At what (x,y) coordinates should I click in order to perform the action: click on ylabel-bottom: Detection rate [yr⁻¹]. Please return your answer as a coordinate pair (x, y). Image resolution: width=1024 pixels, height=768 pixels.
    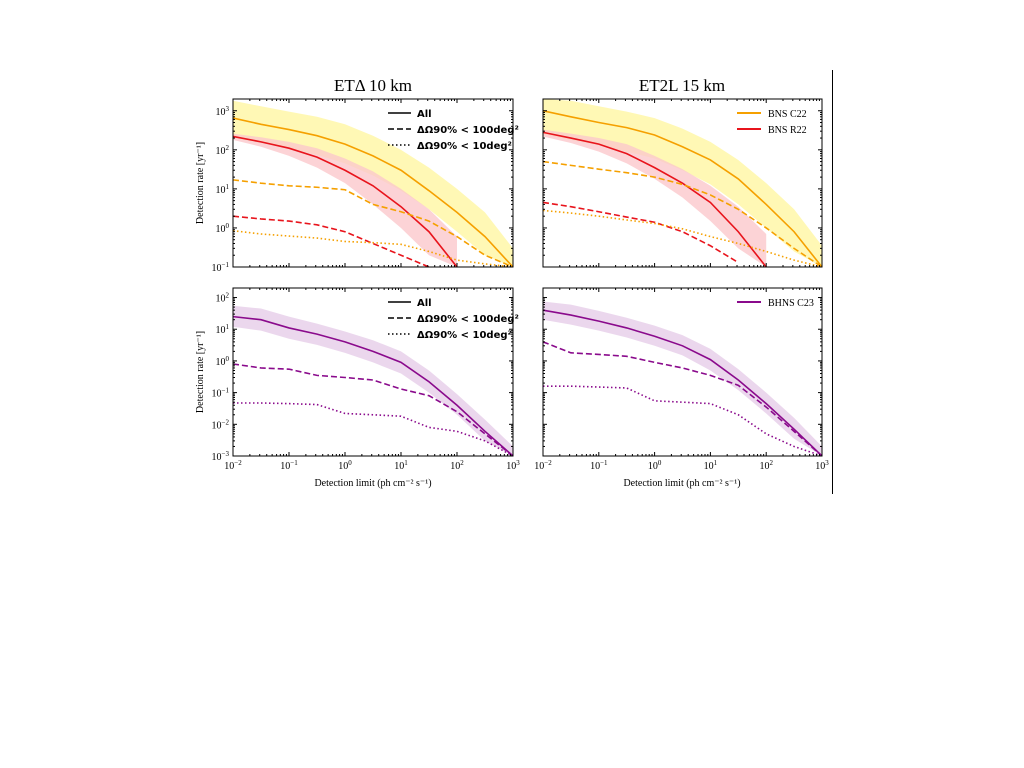
    Looking at the image, I should click on (200, 372).